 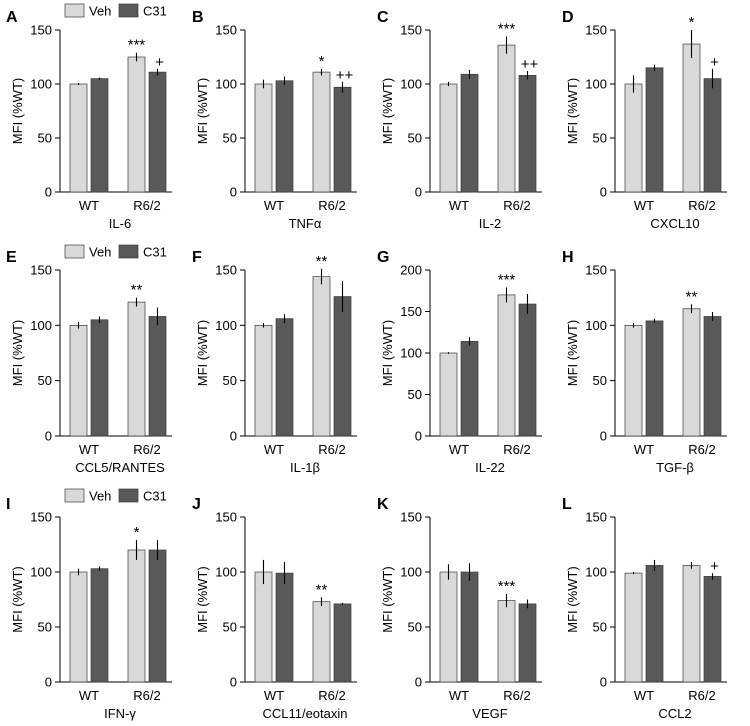 What do you see at coordinates (644, 362) in the screenshot?
I see `panel-h: H 0 50 100 150 MFI (%WT) WT R6/2 TGF-β **` at bounding box center [644, 362].